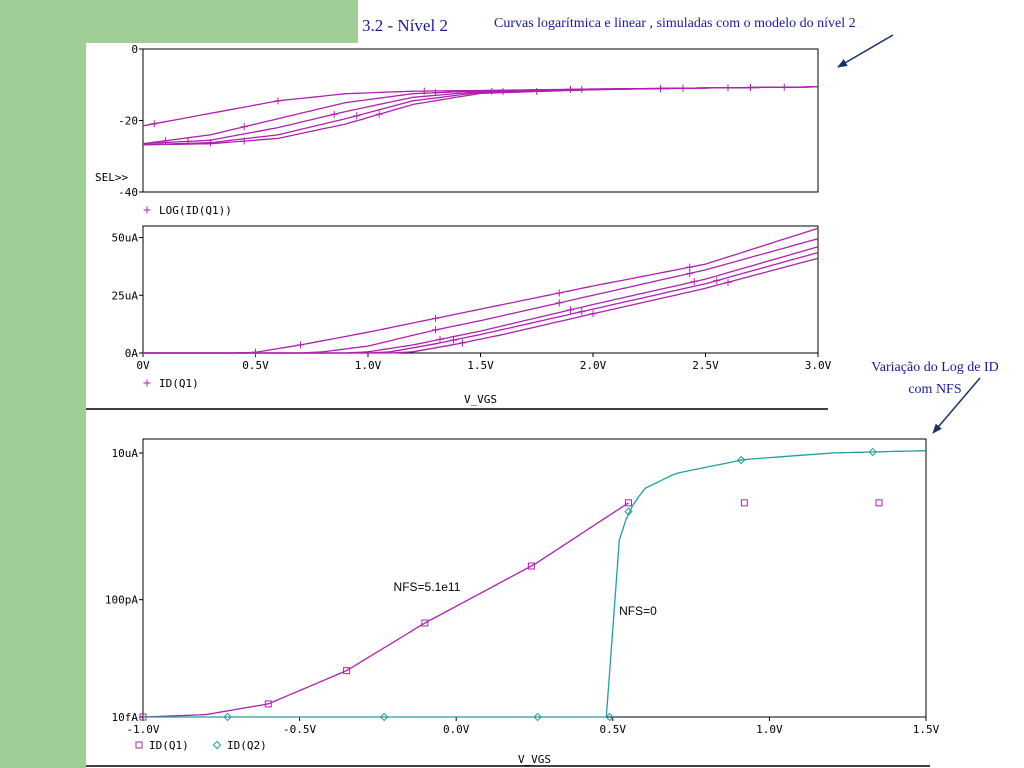 This screenshot has height=768, width=1024. Describe the element at coordinates (865, 51) in the screenshot. I see `subtitle-arrow` at that location.